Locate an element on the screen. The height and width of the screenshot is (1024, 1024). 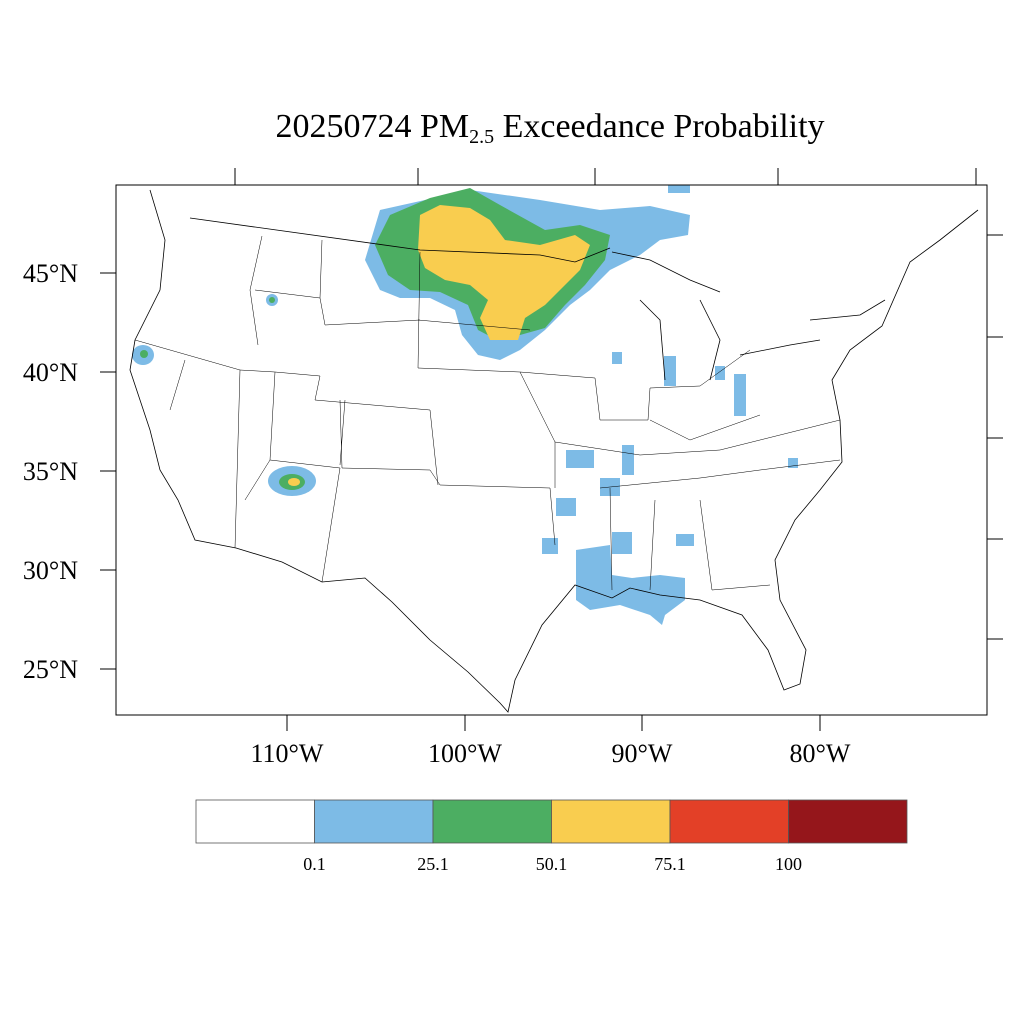
legend-tick-labels: 0.1 25.1 50.1 75.1 100 is located at coordinates (552, 864).